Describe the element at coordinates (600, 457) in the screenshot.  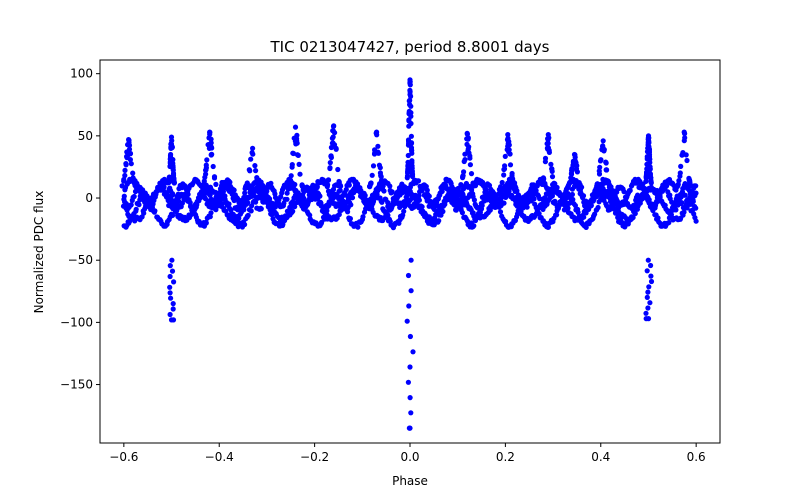
I see `x-tick-label: 0.4` at that location.